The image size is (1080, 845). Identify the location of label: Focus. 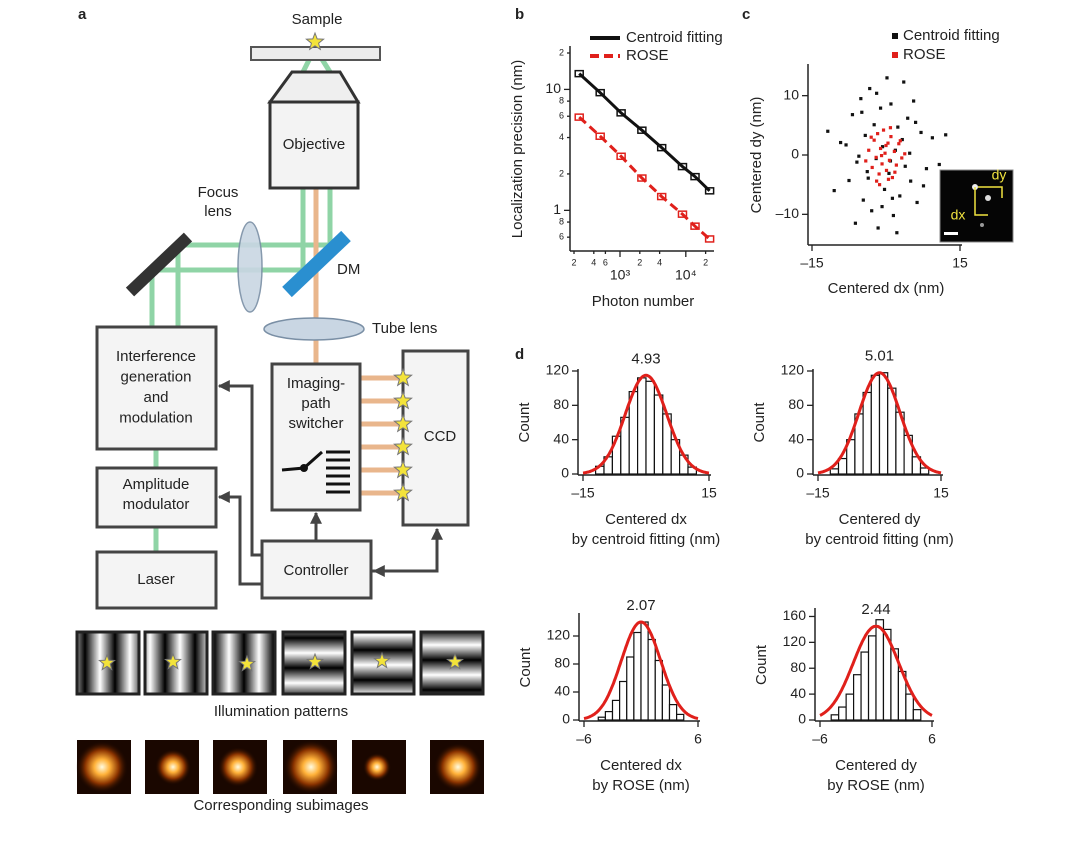
(218, 192).